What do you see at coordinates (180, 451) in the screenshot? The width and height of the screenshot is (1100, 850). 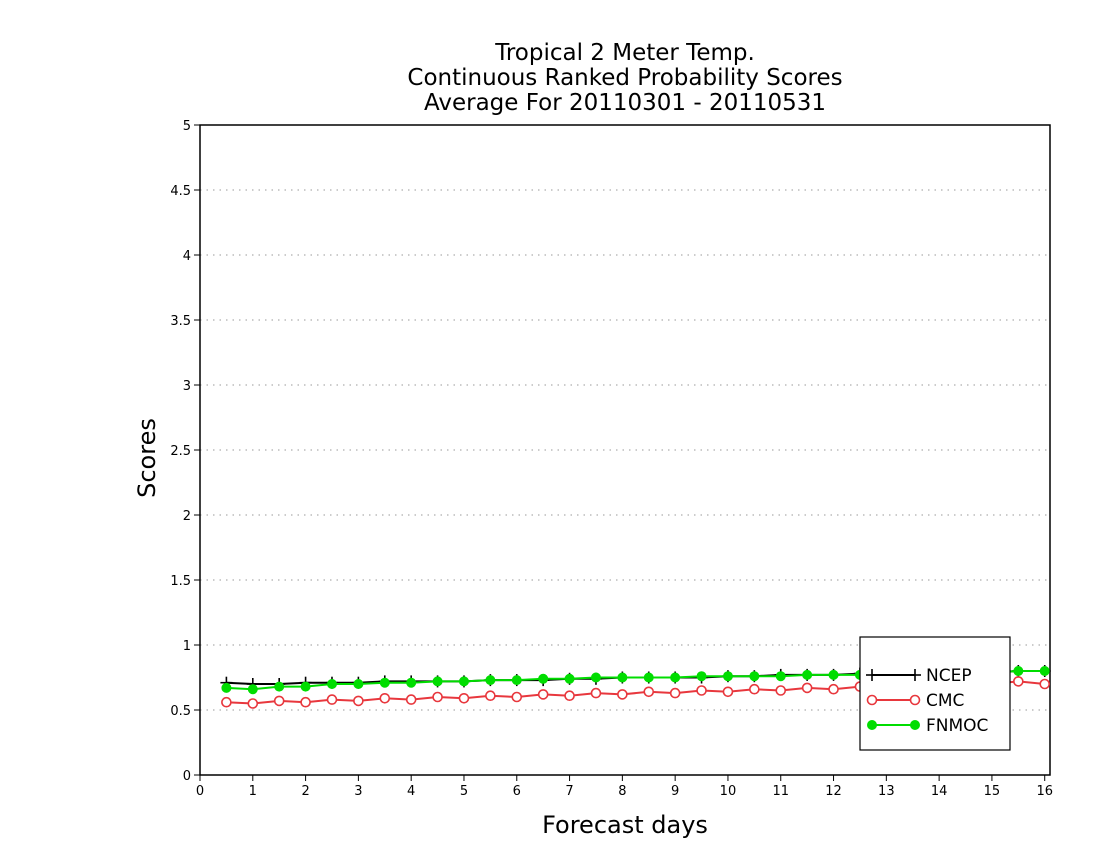 I see `y-tick-label: 2.5` at bounding box center [180, 451].